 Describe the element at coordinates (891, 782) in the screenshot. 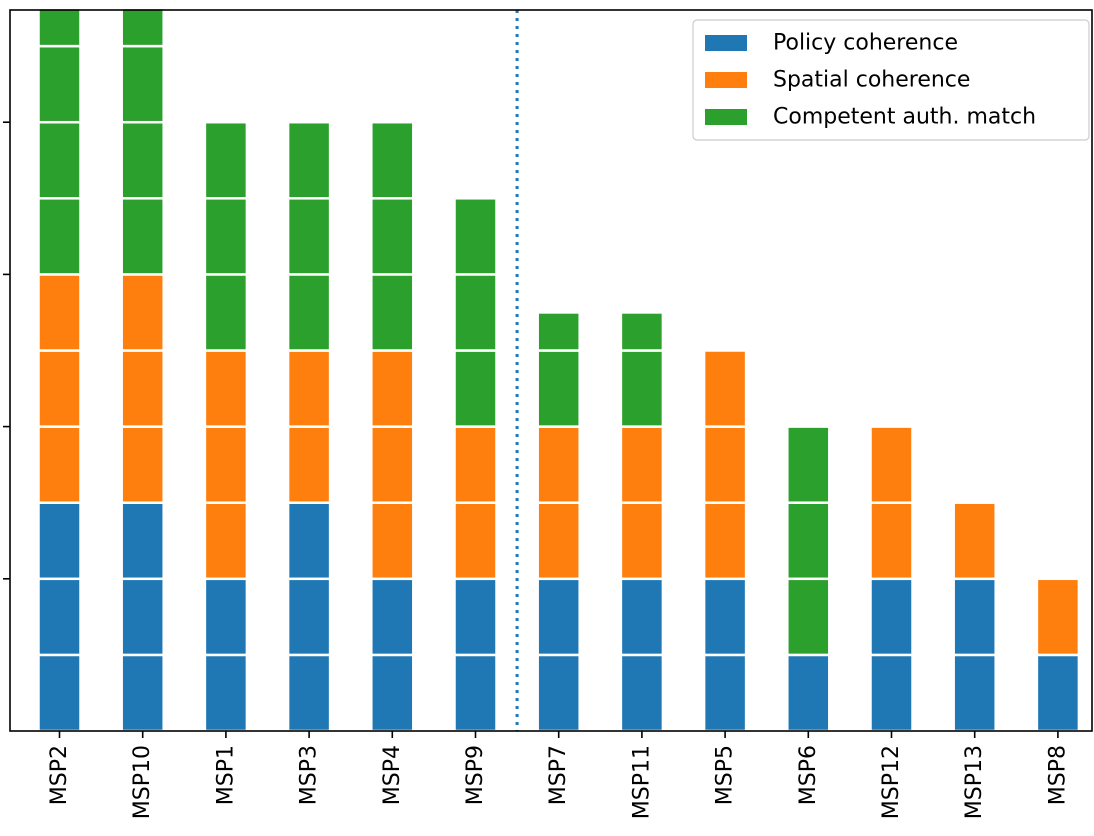

I see `x-tick-label-msp12: MSP12` at that location.